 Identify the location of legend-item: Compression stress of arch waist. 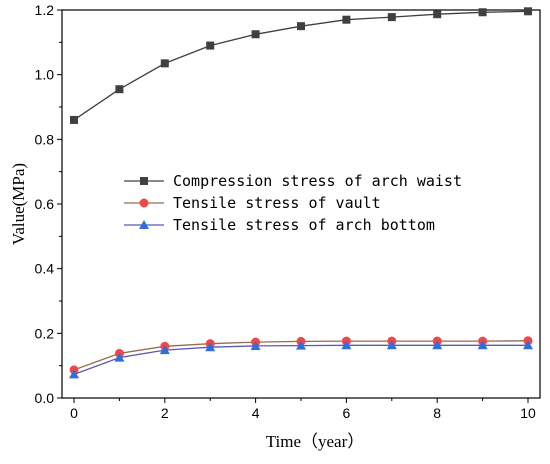
(293, 181).